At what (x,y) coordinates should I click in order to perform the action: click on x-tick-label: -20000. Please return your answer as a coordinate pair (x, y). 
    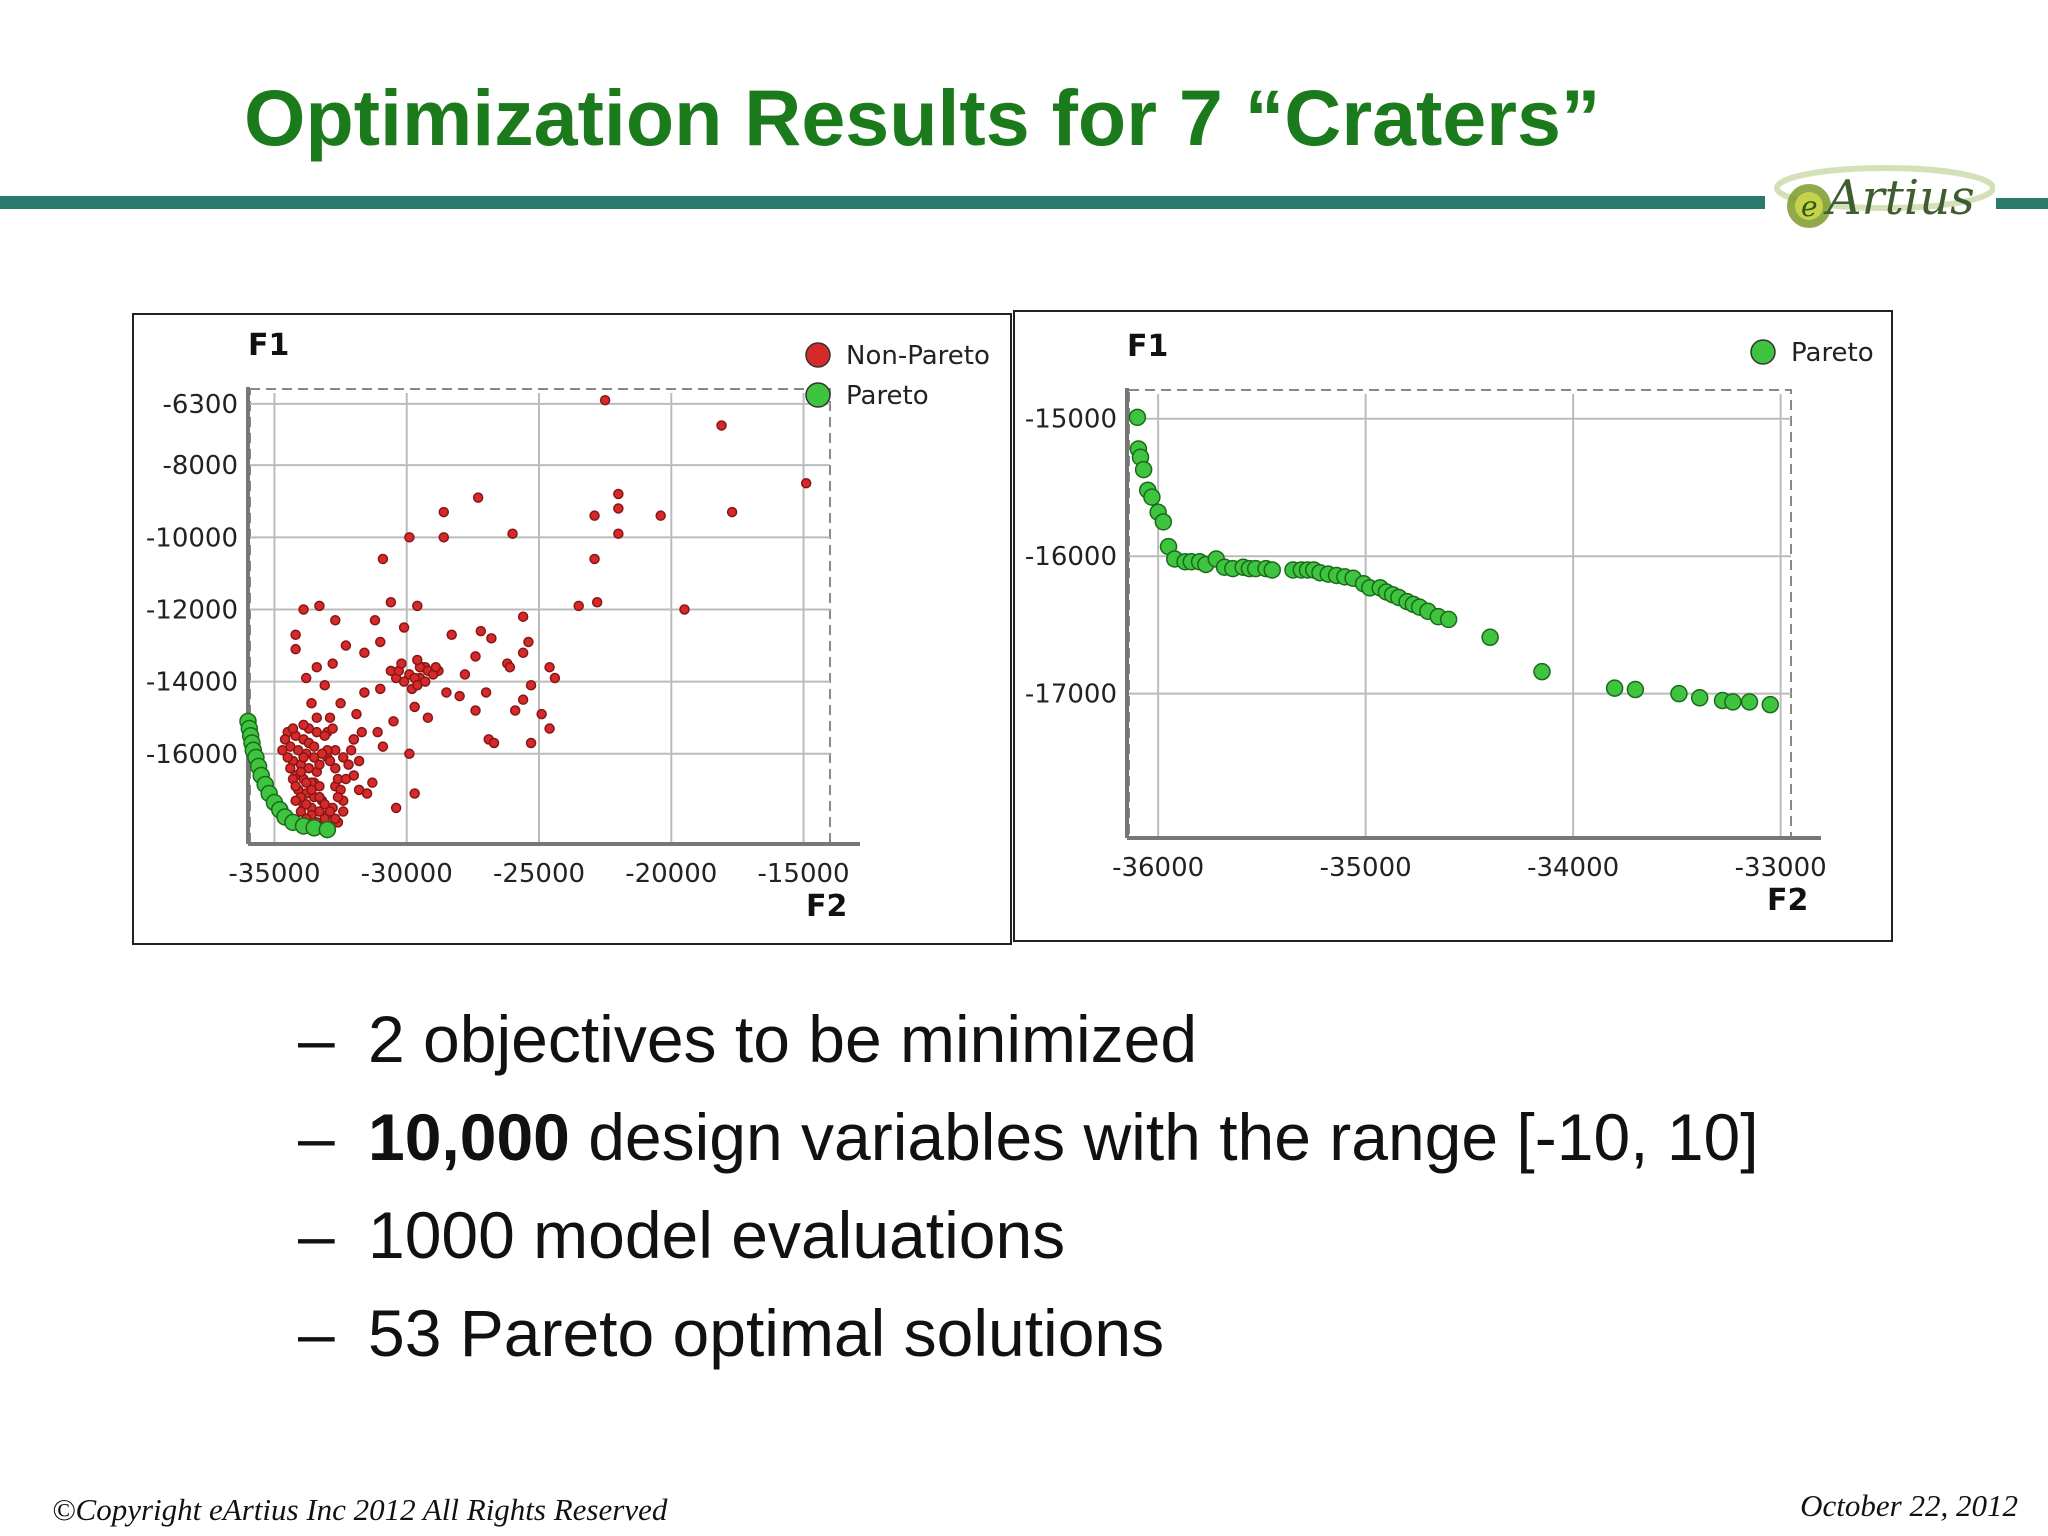
    Looking at the image, I should click on (671, 874).